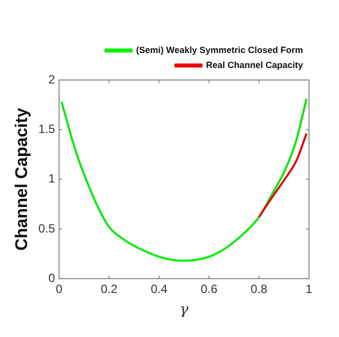 The height and width of the screenshot is (337, 339). Describe the element at coordinates (220, 49) in the screenshot. I see `legend-label: (Semi) Weakly Symmetric Closed Form` at that location.